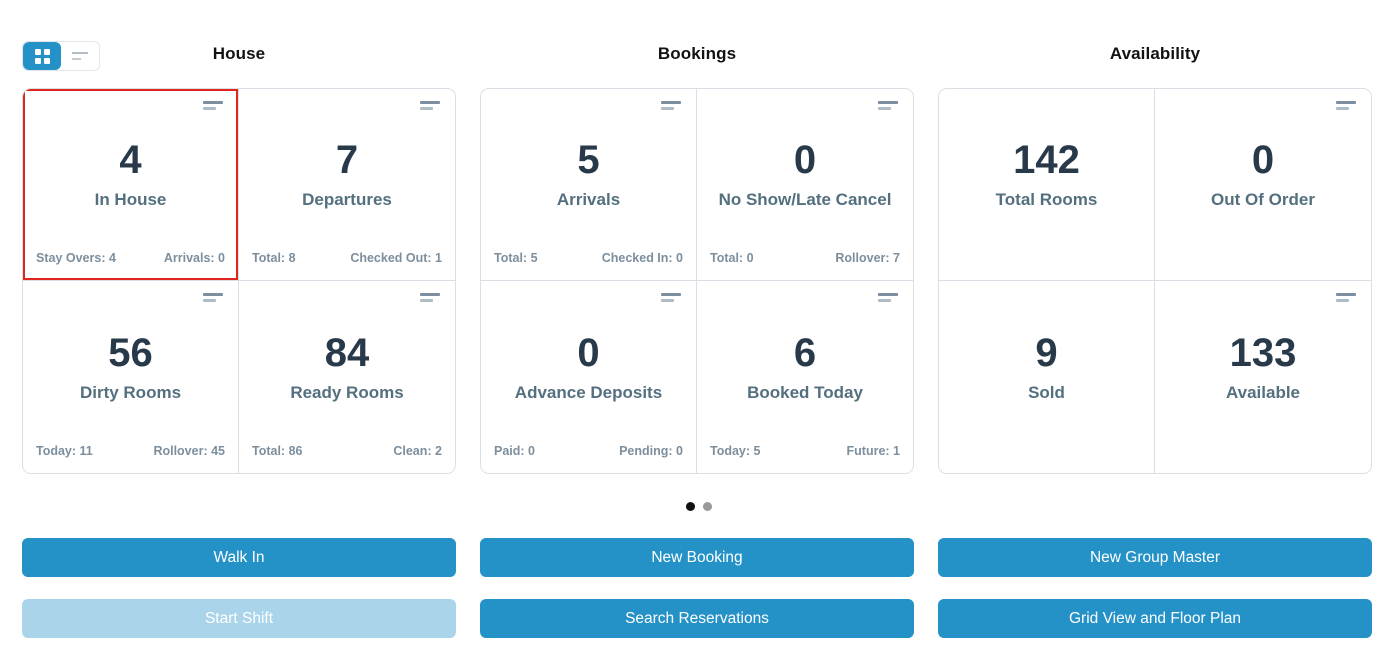  Describe the element at coordinates (805, 352) in the screenshot. I see `card-value: 6` at that location.